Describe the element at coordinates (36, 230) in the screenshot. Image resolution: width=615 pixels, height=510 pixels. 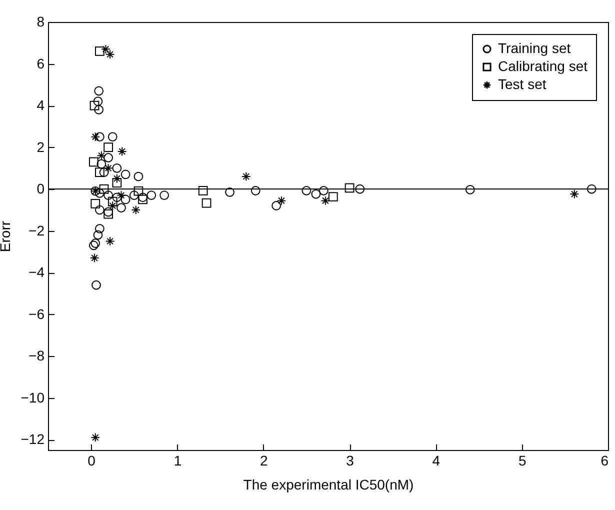
I see `y-tick-label: −2` at that location.